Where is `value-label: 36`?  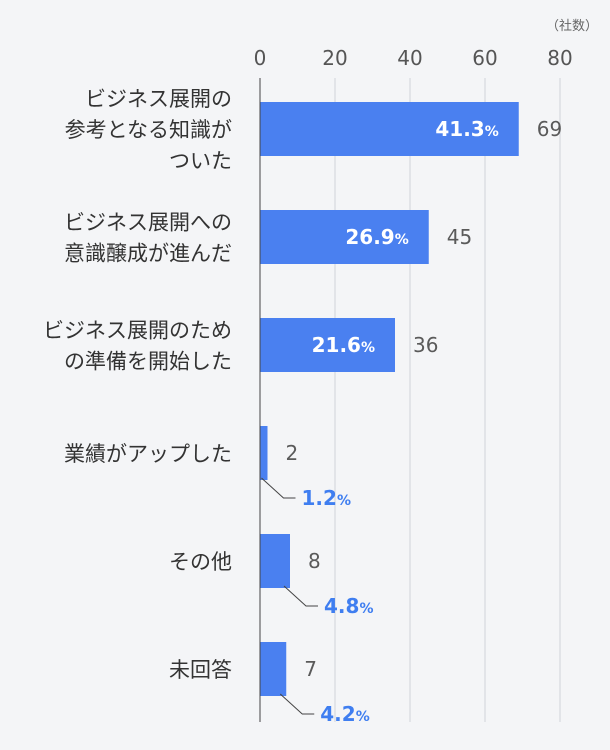 value-label: 36 is located at coordinates (425, 345).